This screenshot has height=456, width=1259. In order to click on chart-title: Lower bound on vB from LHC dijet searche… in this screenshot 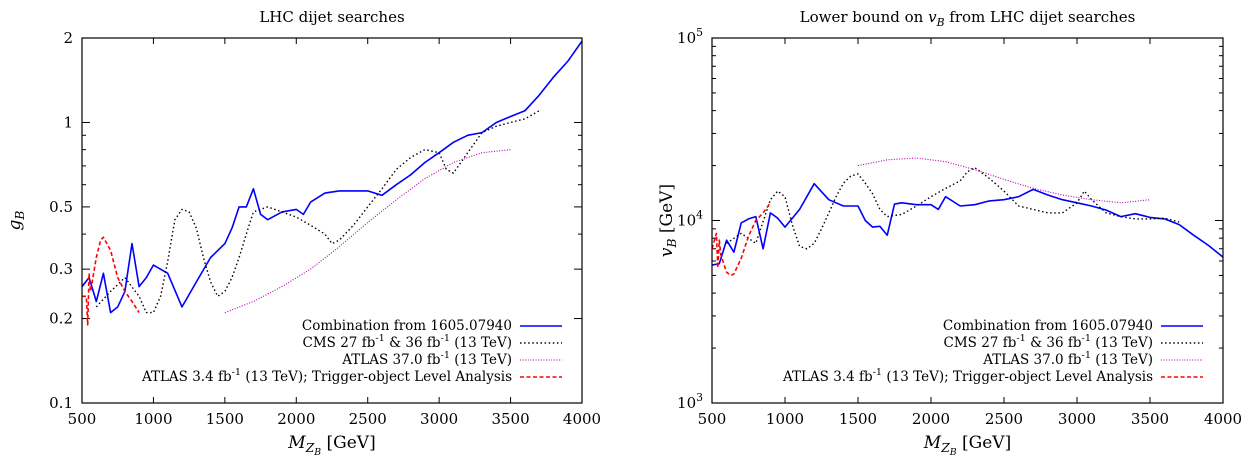, I will do `click(968, 18)`.